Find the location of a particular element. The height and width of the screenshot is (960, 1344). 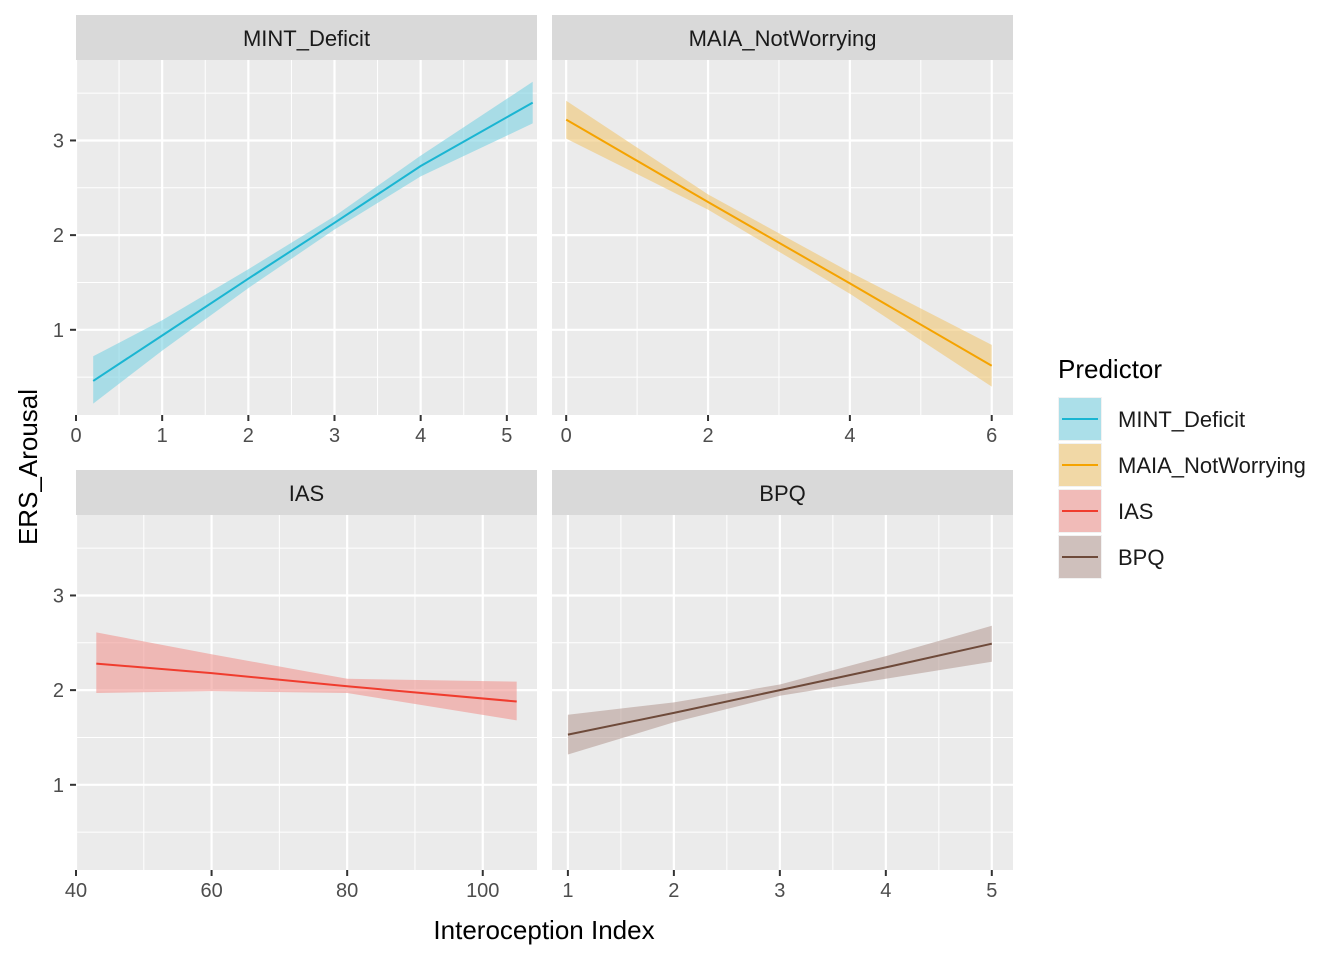

panel-4-marks: 1 2 3 4 5 is located at coordinates (782, 708).